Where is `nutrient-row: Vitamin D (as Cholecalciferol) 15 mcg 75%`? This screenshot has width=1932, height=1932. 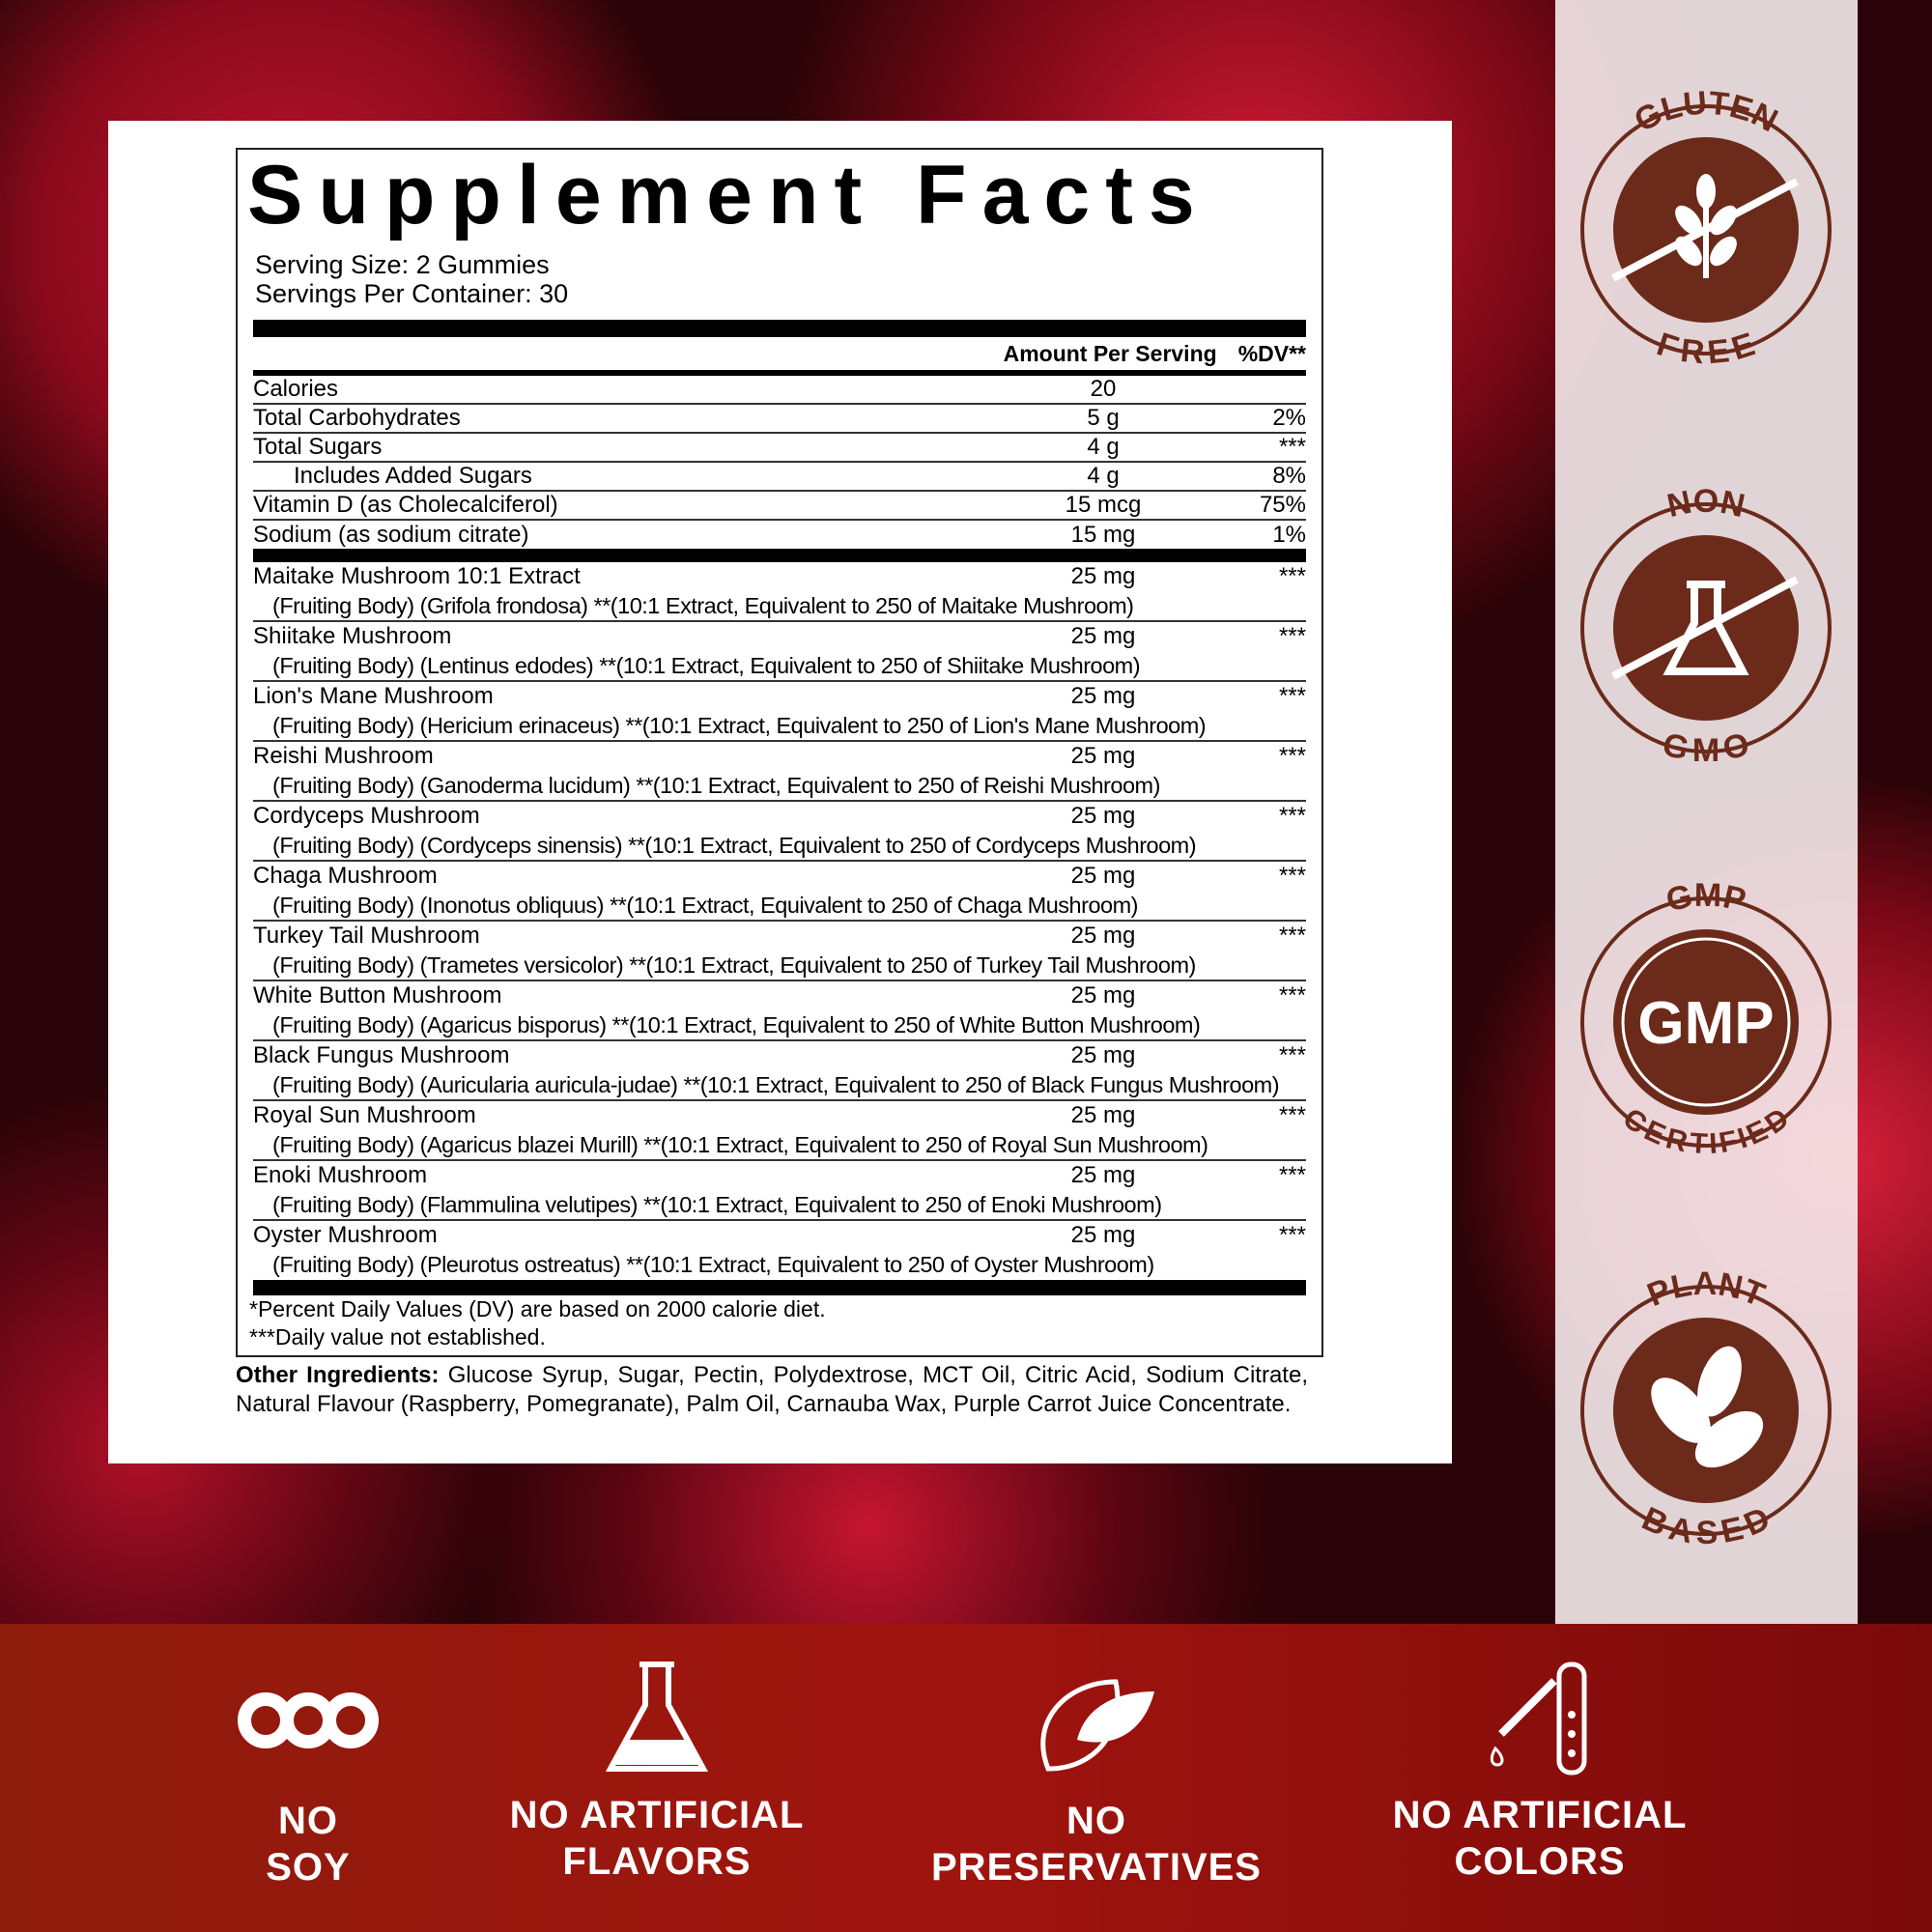 nutrient-row: Vitamin D (as Cholecalciferol) 15 mcg 75% is located at coordinates (779, 506).